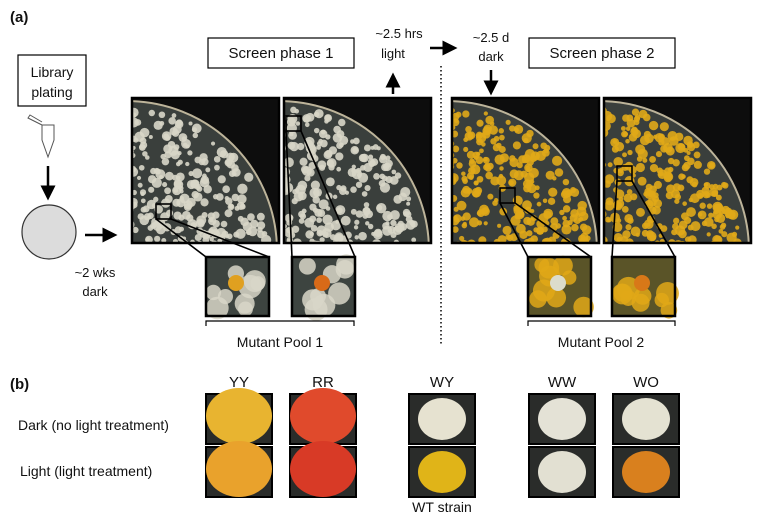 The image size is (760, 526). What do you see at coordinates (644, 287) in the screenshot?
I see `plate-phase2-b-inset` at bounding box center [644, 287].